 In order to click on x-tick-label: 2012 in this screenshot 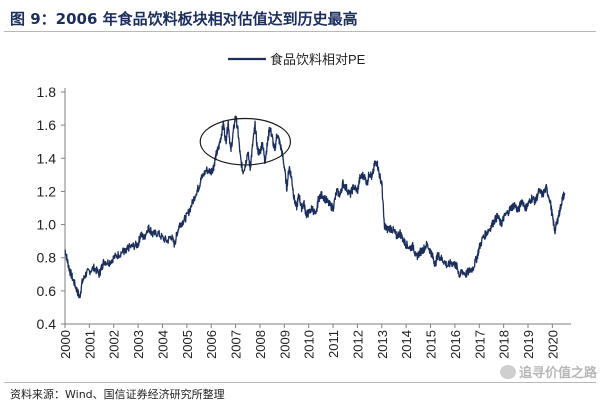, I will do `click(357, 344)`.